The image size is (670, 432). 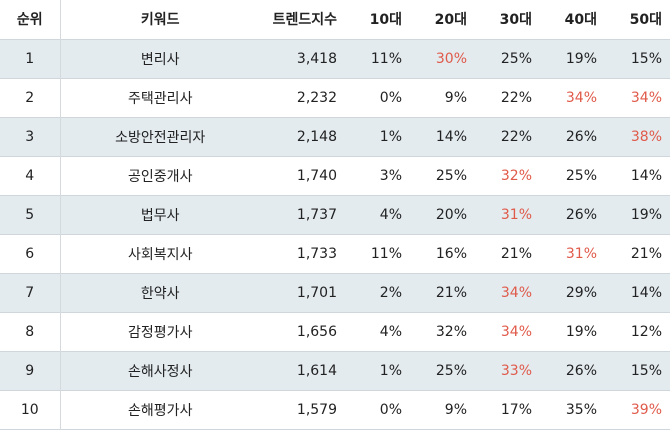 What do you see at coordinates (160, 332) in the screenshot?
I see `keyword-cell: 감정평가사` at bounding box center [160, 332].